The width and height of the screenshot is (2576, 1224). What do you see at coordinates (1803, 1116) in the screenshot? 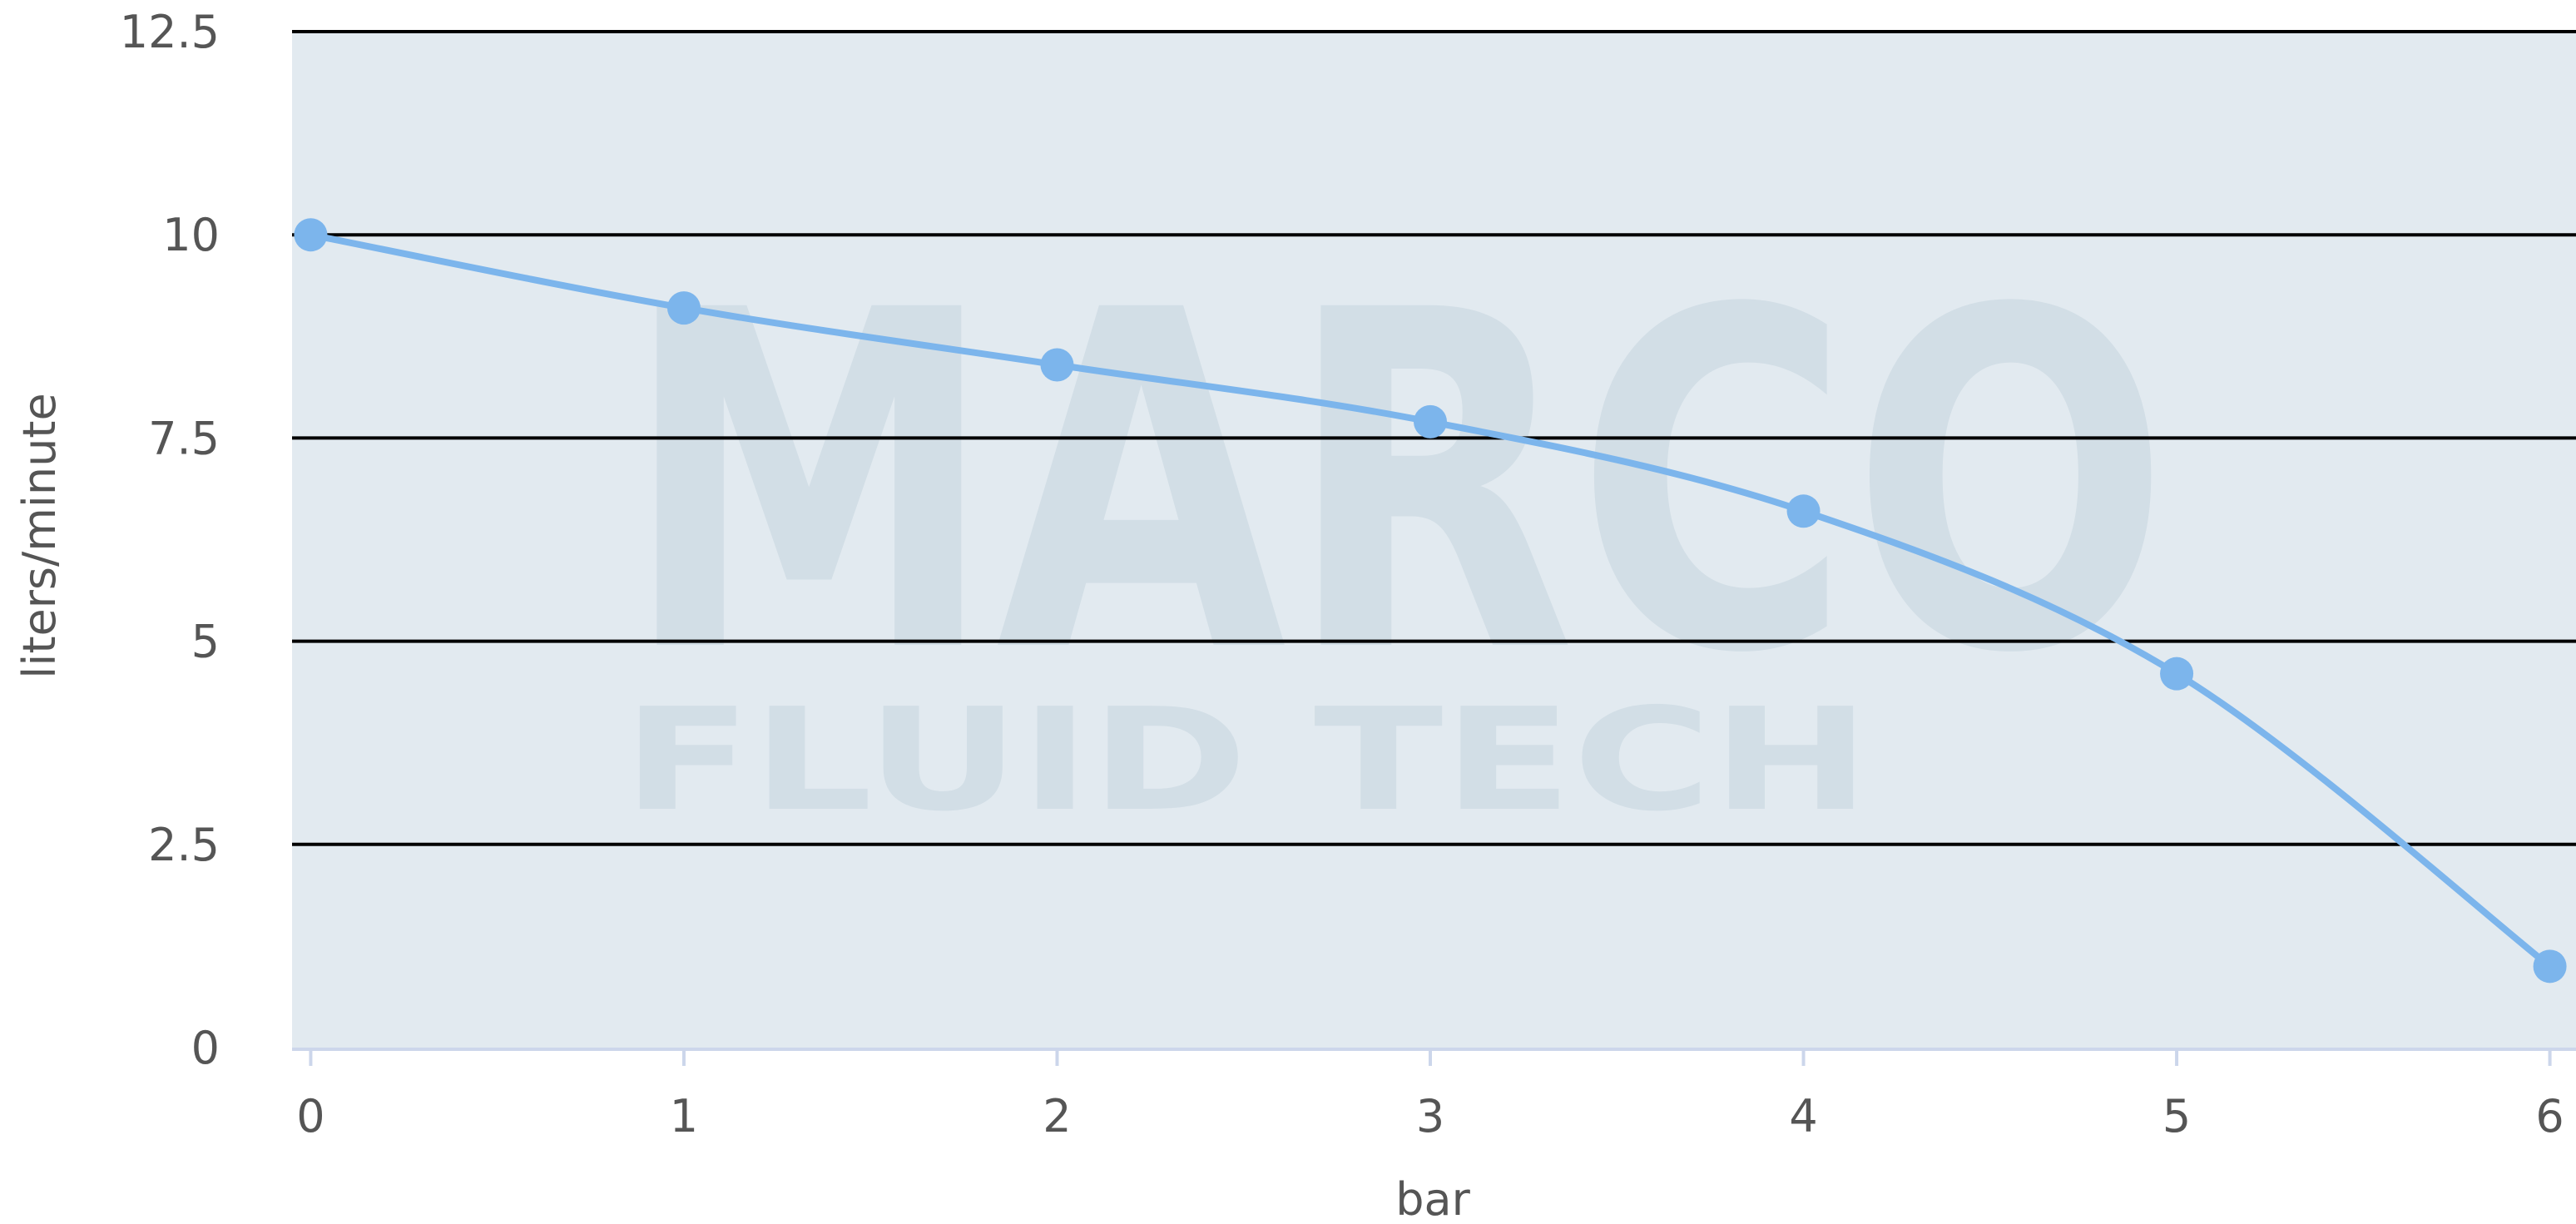
I see `x-tick-label: 4` at bounding box center [1803, 1116].